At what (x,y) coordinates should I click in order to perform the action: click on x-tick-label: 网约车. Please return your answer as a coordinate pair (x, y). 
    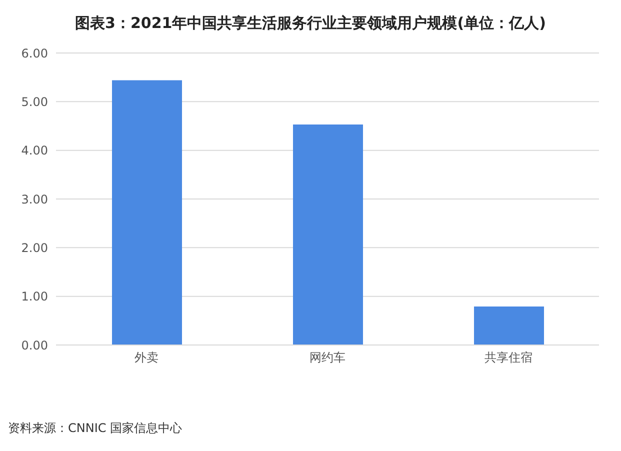
    Looking at the image, I should click on (328, 357).